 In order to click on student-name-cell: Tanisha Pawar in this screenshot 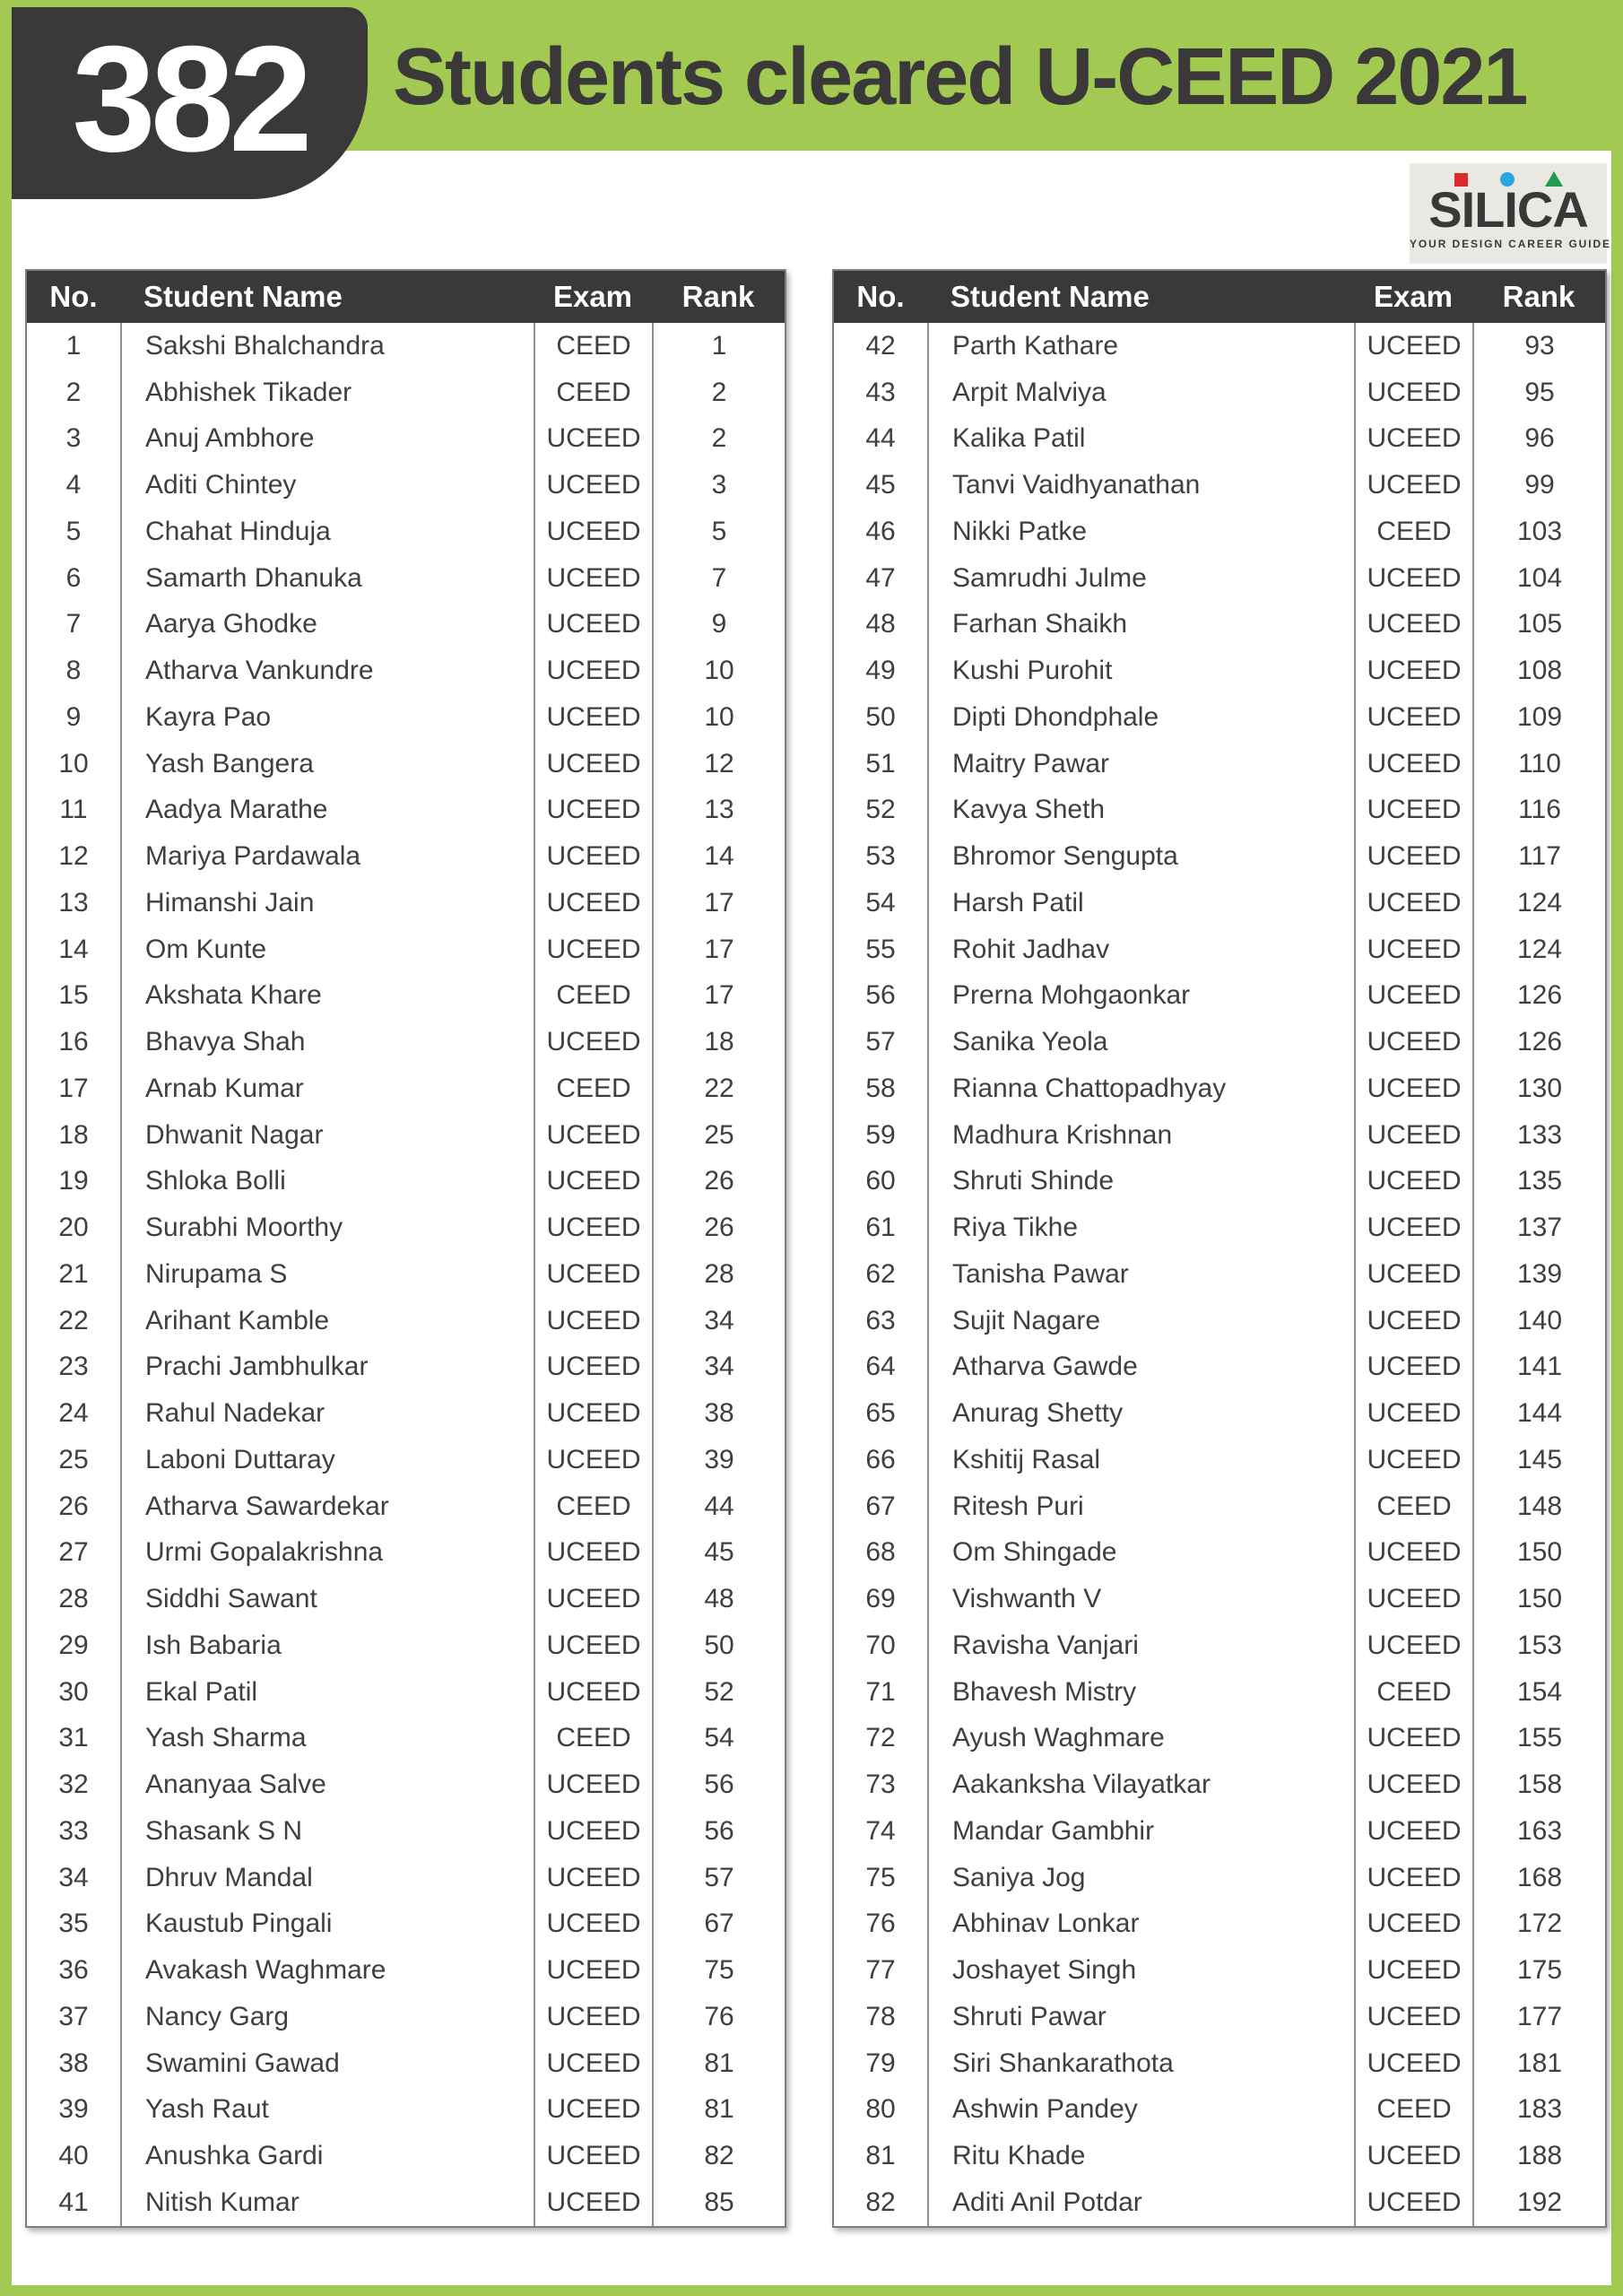, I will do `click(1140, 1274)`.